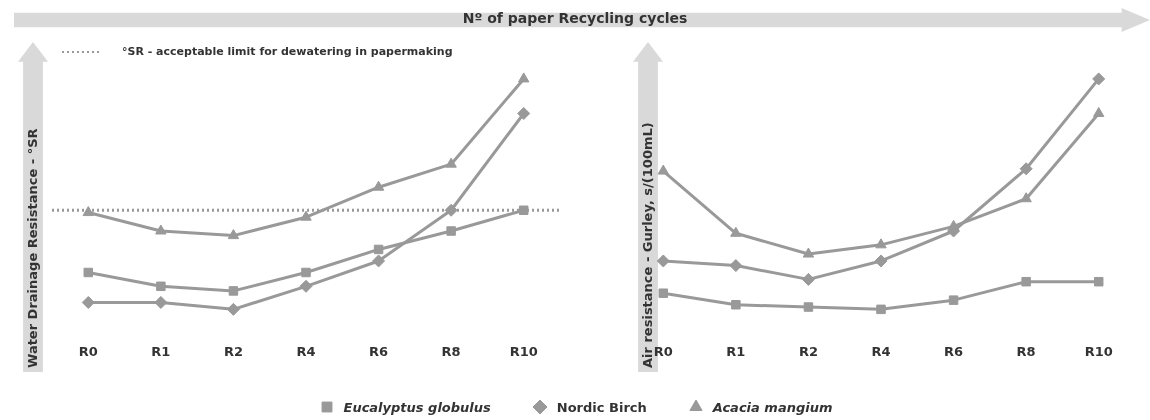 Image resolution: width=1150 pixels, height=420 pixels. I want to click on y-axis-title: Air resistance - Gurley, s/(100mL), so click(647, 245).